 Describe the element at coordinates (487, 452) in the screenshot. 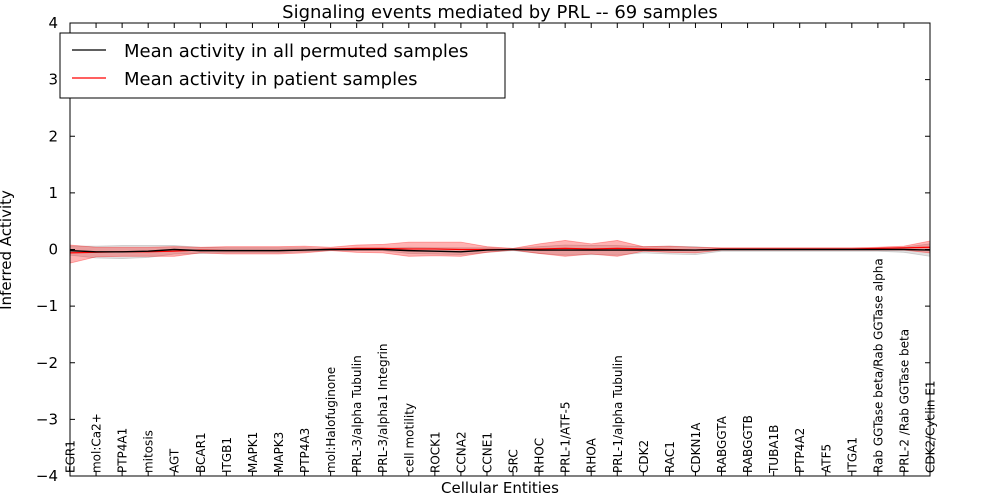

I see `x-tick-label: CCNE1` at that location.